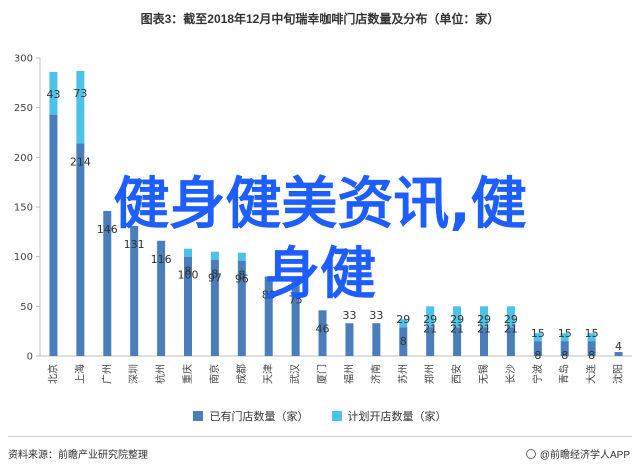 The height and width of the screenshot is (470, 640). I want to click on brand-credit: @前瞻经济学人APP, so click(577, 453).